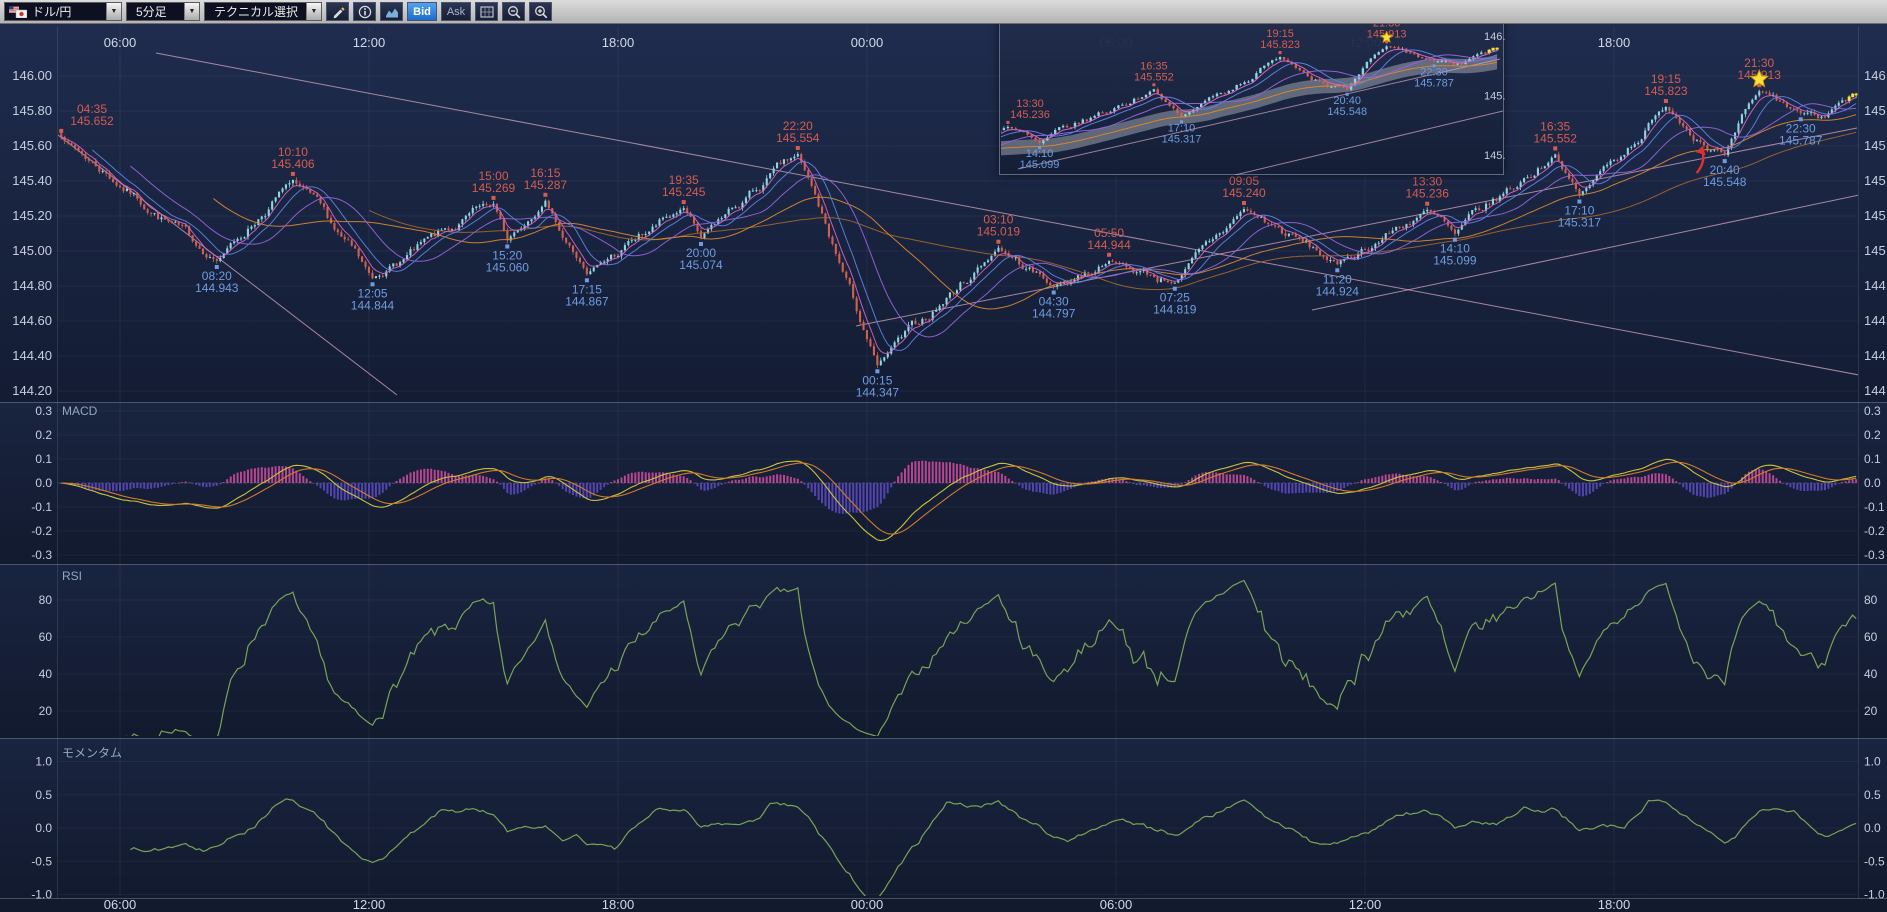  Describe the element at coordinates (1175, 298) in the screenshot. I see `swing-time-label: 07:25` at that location.